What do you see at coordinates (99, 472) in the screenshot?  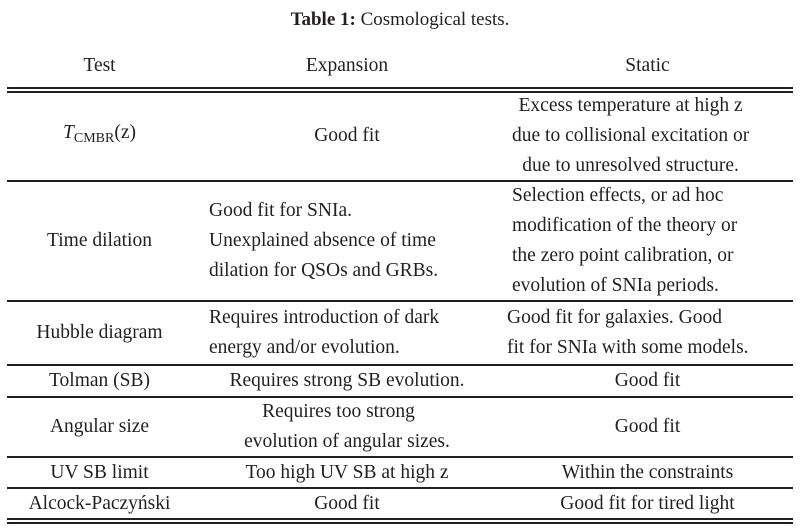 I see `test-cell: UV SB limit` at bounding box center [99, 472].